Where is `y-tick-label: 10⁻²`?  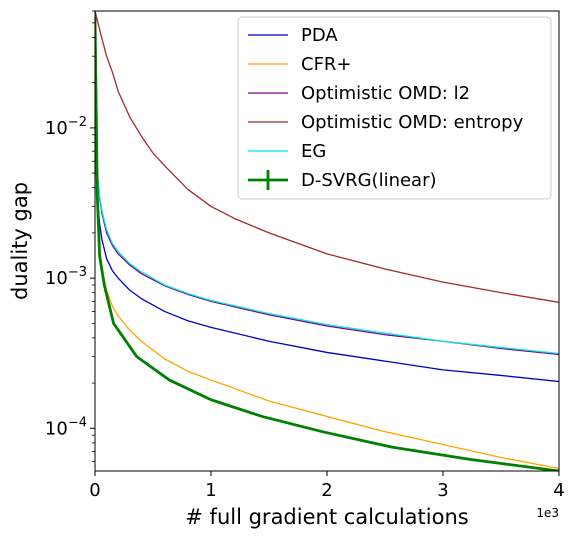
y-tick-label: 10⁻² is located at coordinates (66, 127).